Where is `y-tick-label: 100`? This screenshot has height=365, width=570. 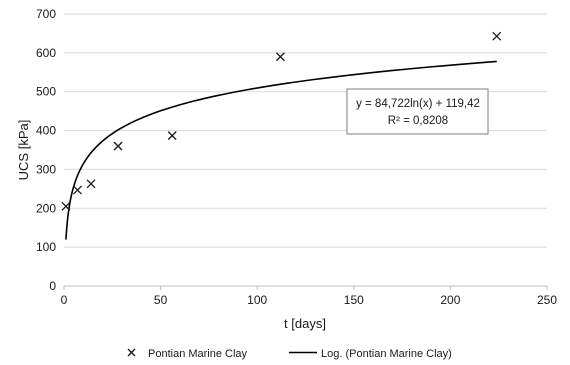 y-tick-label: 100 is located at coordinates (46, 247).